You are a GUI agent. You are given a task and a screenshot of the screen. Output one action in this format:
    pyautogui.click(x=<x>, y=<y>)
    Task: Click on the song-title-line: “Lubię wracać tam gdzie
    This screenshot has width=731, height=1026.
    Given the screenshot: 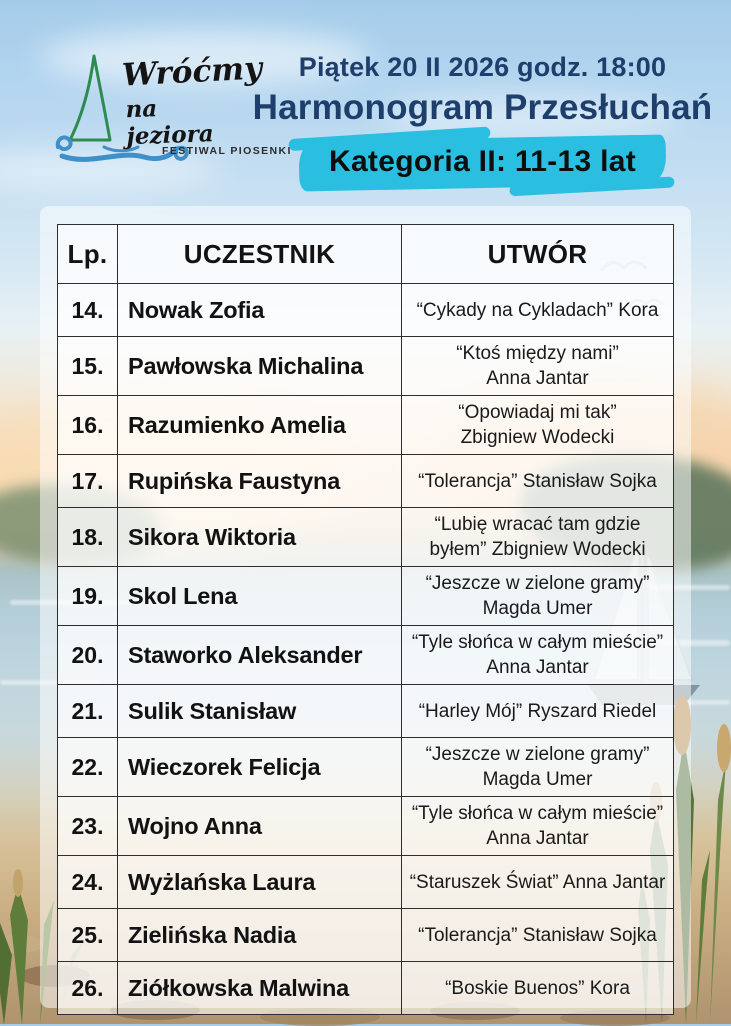 What is the action you would take?
    pyautogui.click(x=537, y=524)
    